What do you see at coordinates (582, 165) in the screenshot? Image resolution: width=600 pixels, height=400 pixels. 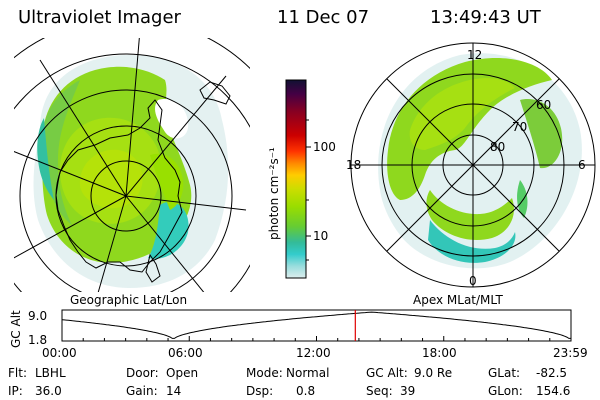 I see `mlt-label-6: 6` at bounding box center [582, 165].